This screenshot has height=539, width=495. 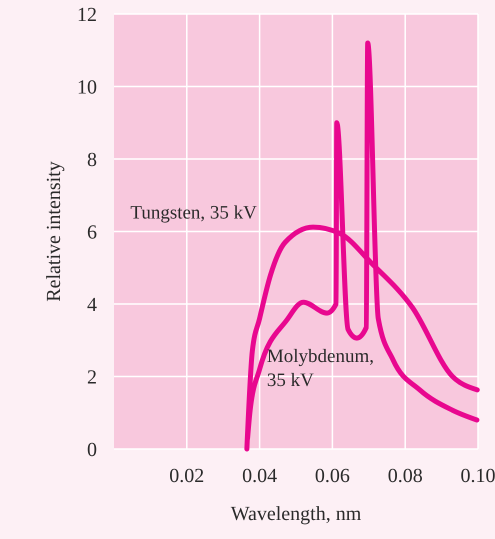 I want to click on y-tick-label: 4, so click(x=92, y=305).